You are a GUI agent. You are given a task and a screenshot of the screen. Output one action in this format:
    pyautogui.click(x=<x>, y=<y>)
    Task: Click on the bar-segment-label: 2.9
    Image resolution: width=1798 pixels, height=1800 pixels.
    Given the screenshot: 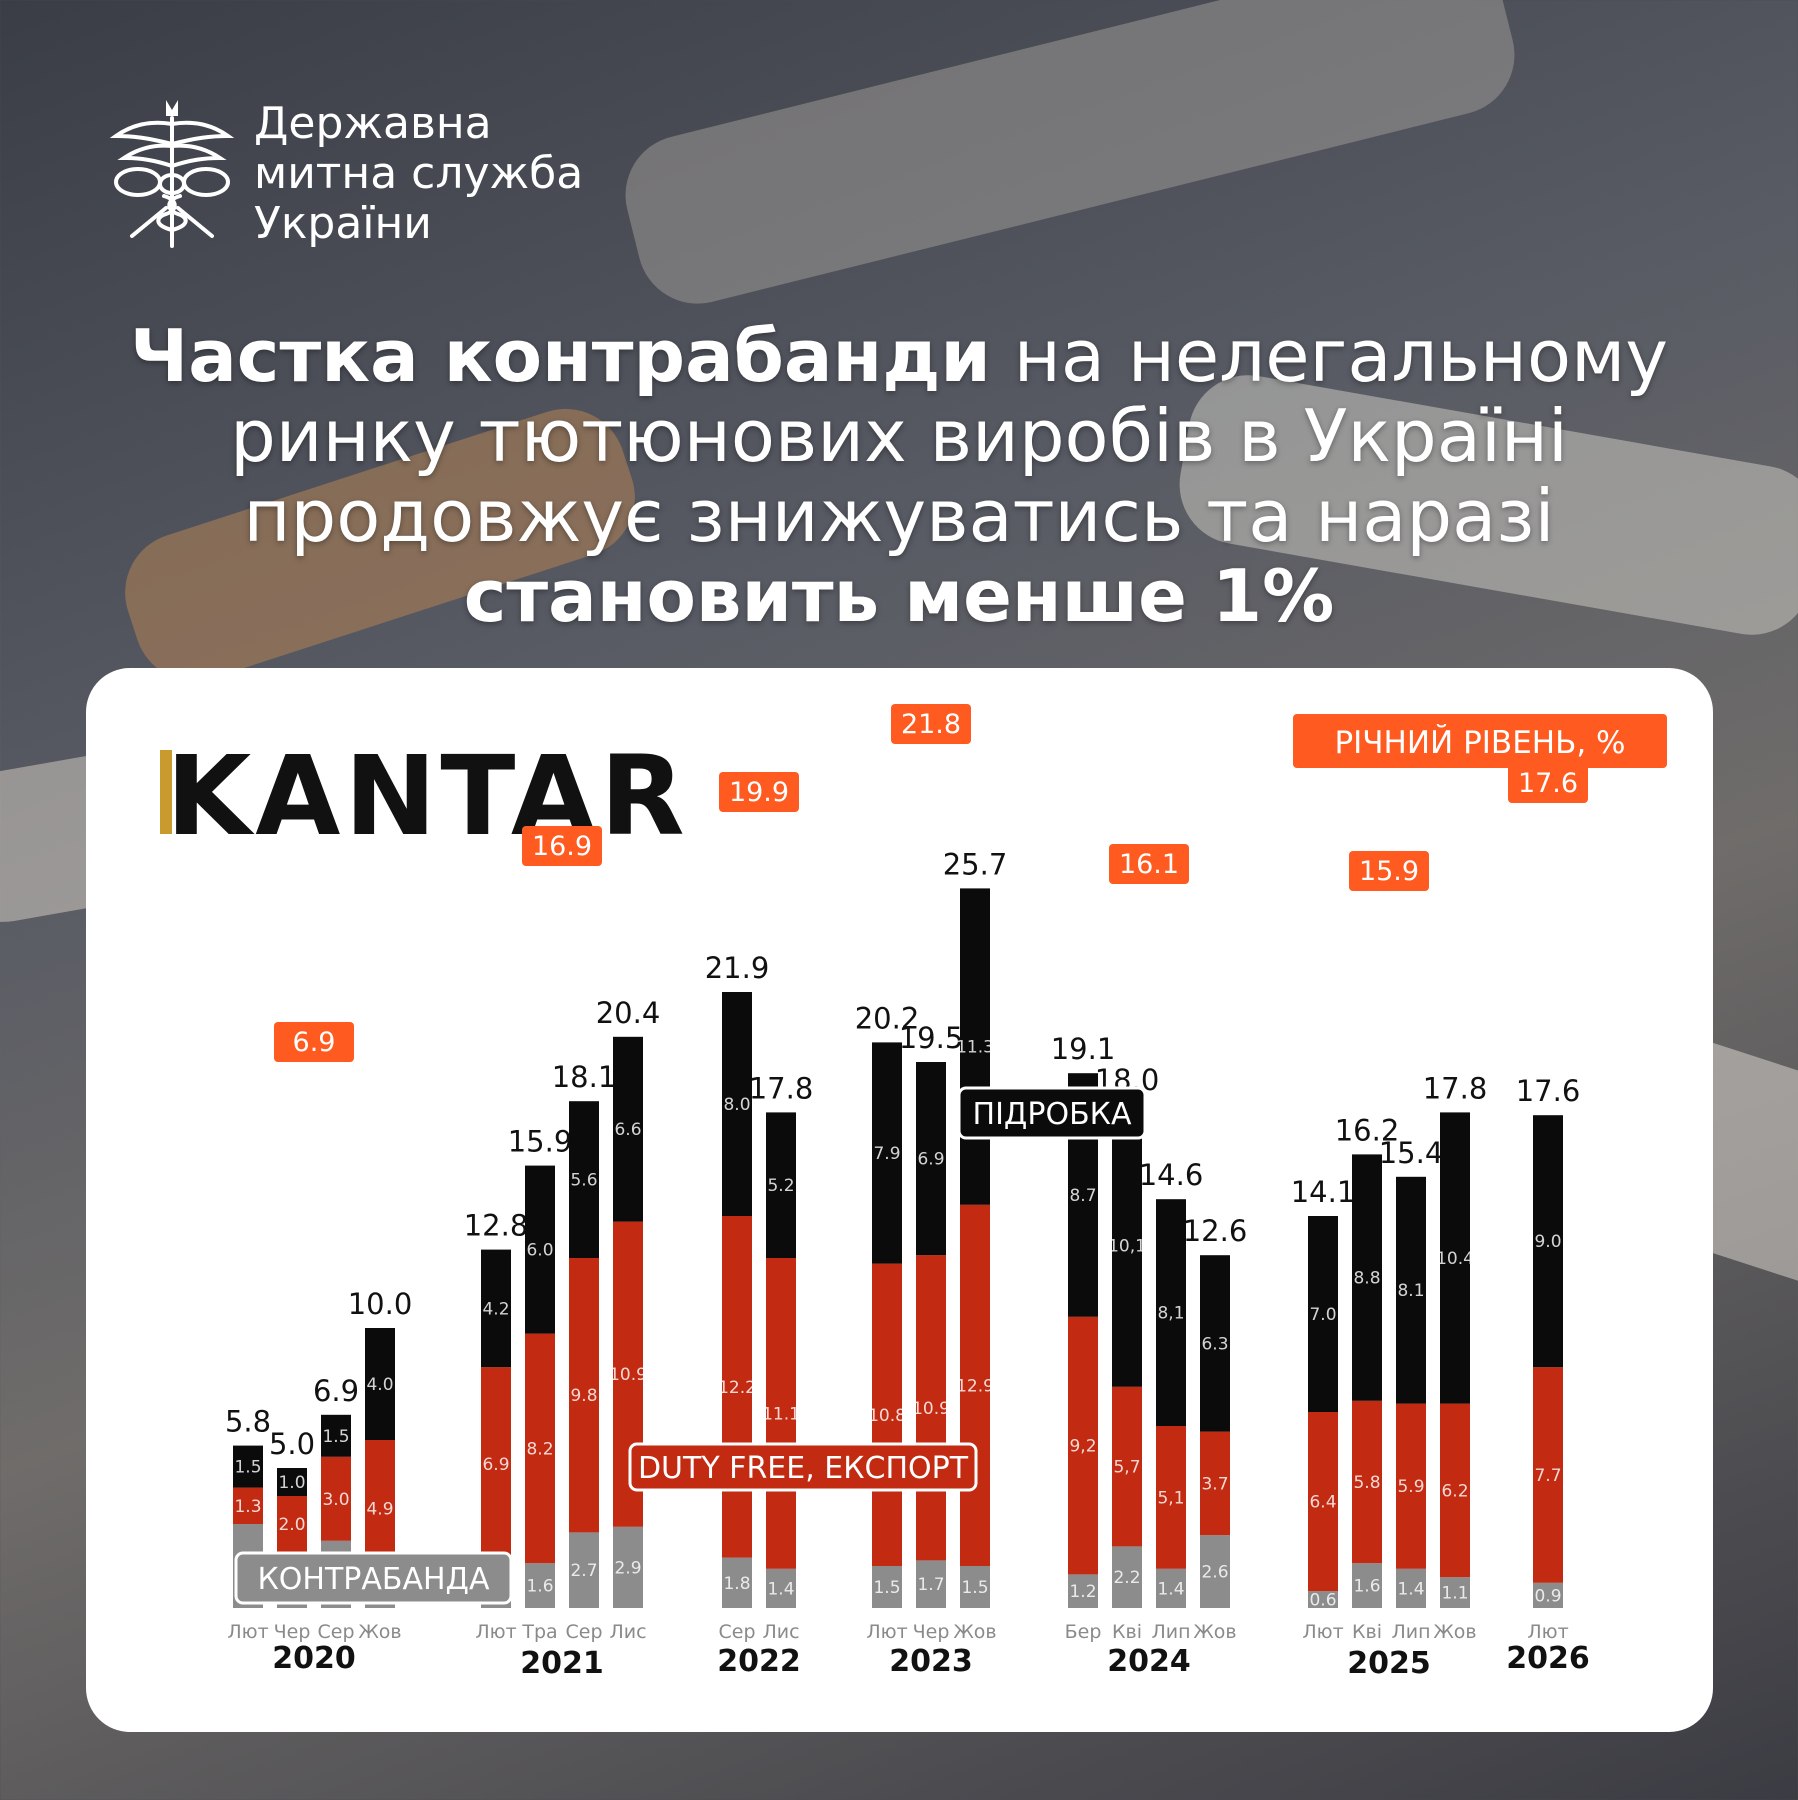 What is the action you would take?
    pyautogui.click(x=627, y=1568)
    